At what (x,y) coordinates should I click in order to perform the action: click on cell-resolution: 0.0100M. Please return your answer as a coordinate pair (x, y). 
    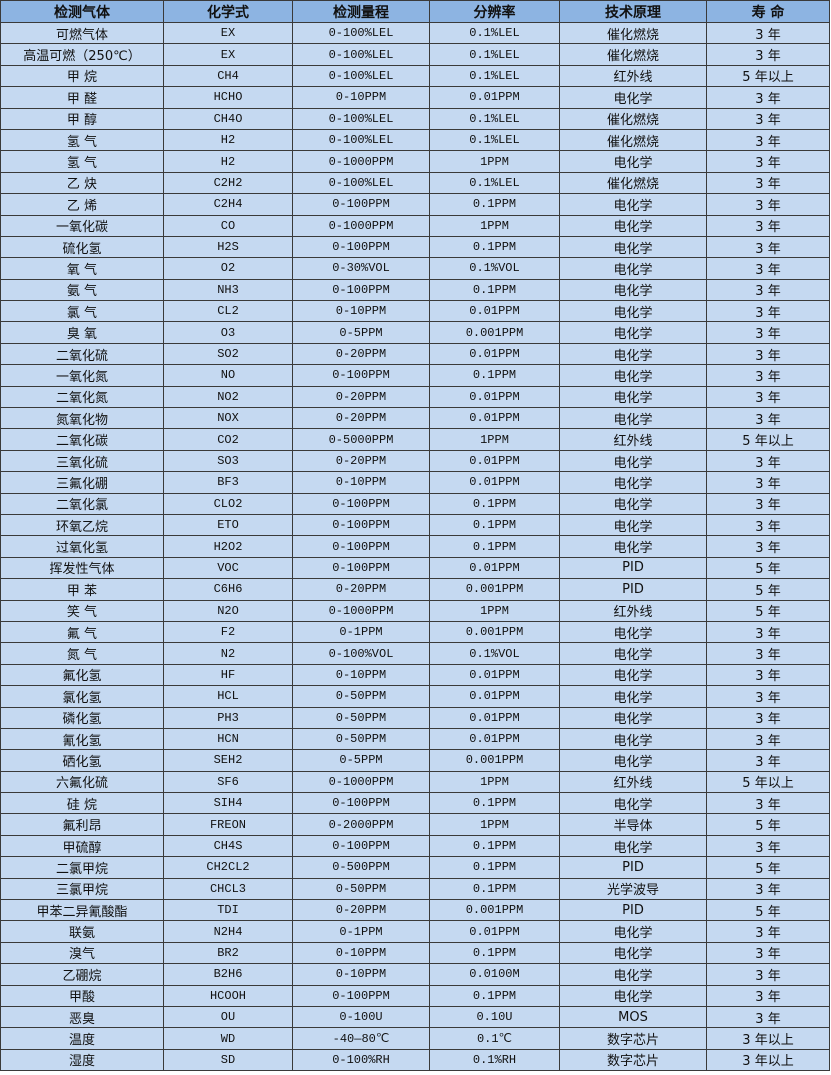
    Looking at the image, I should click on (494, 974).